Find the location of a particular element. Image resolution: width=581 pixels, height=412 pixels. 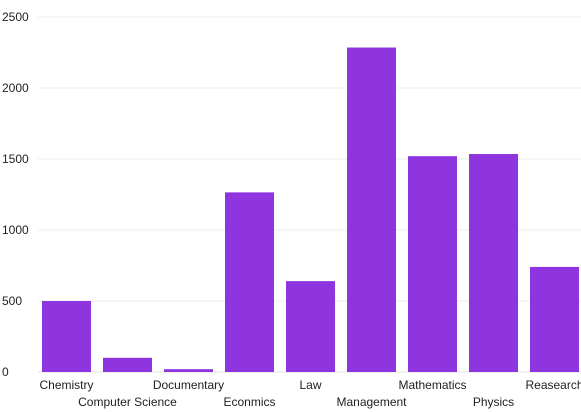

y-tick-label-500: 500 is located at coordinates (12, 301).